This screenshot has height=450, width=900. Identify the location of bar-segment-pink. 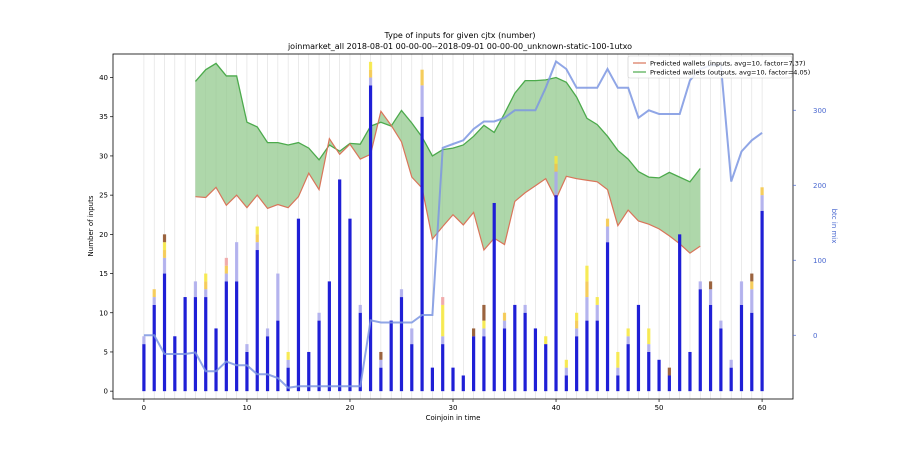
(226, 261).